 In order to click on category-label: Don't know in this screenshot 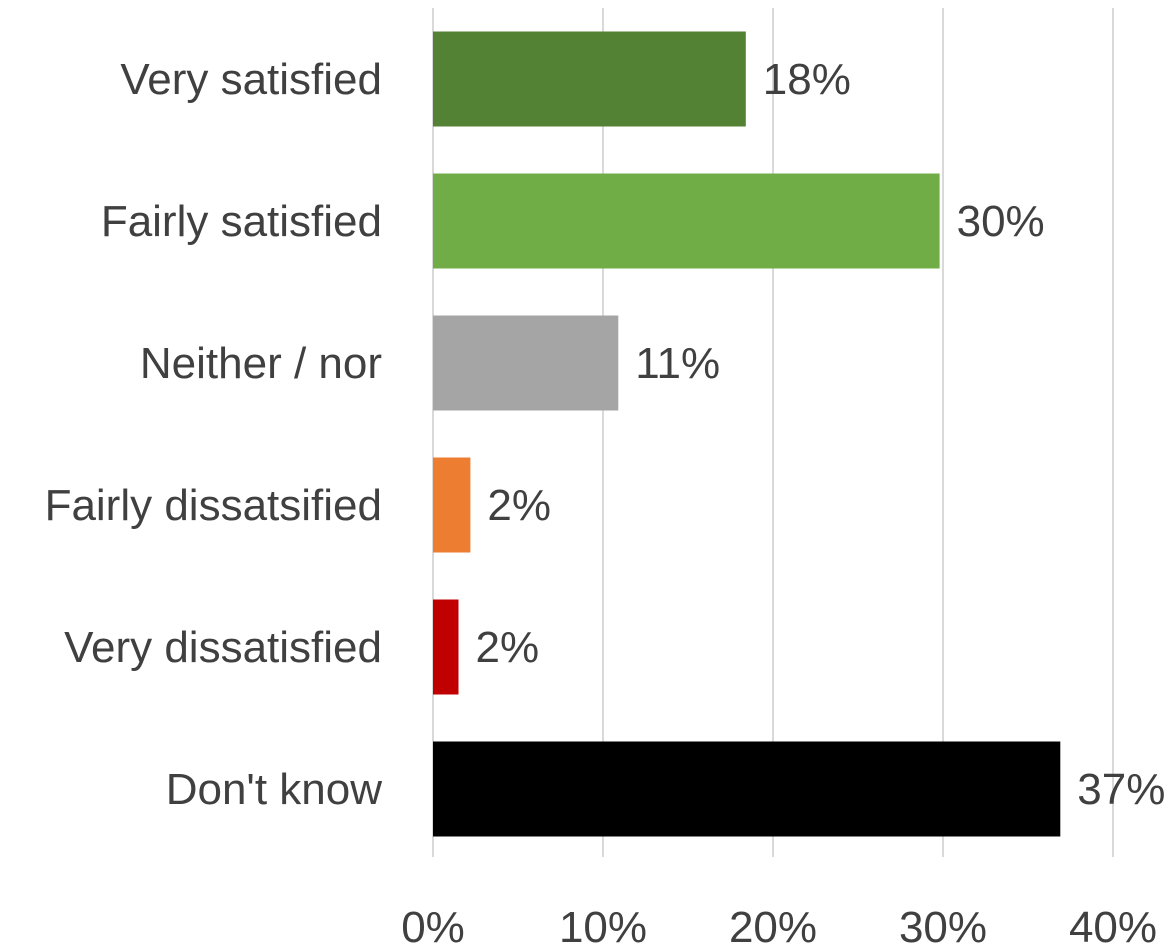, I will do `click(274, 789)`.